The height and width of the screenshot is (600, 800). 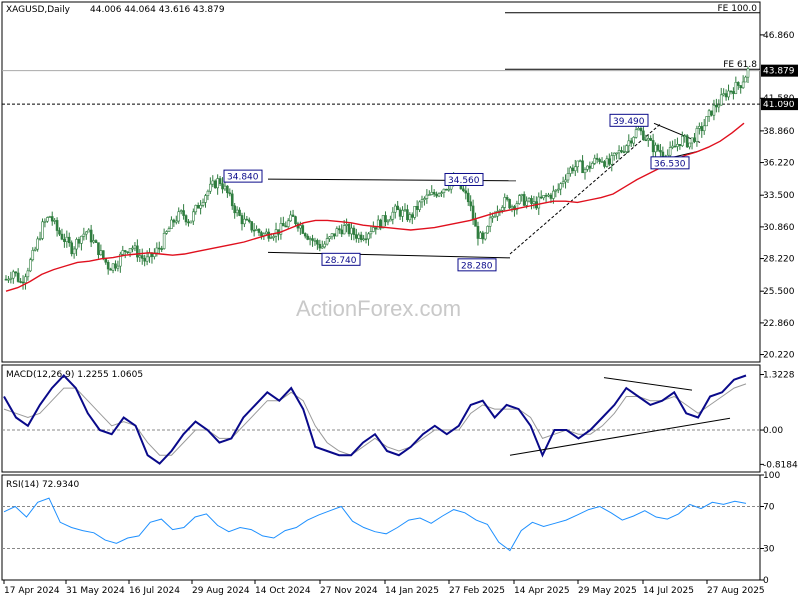 What do you see at coordinates (738, 9) in the screenshot?
I see `fibonacci-level-label: FE 100.0` at bounding box center [738, 9].